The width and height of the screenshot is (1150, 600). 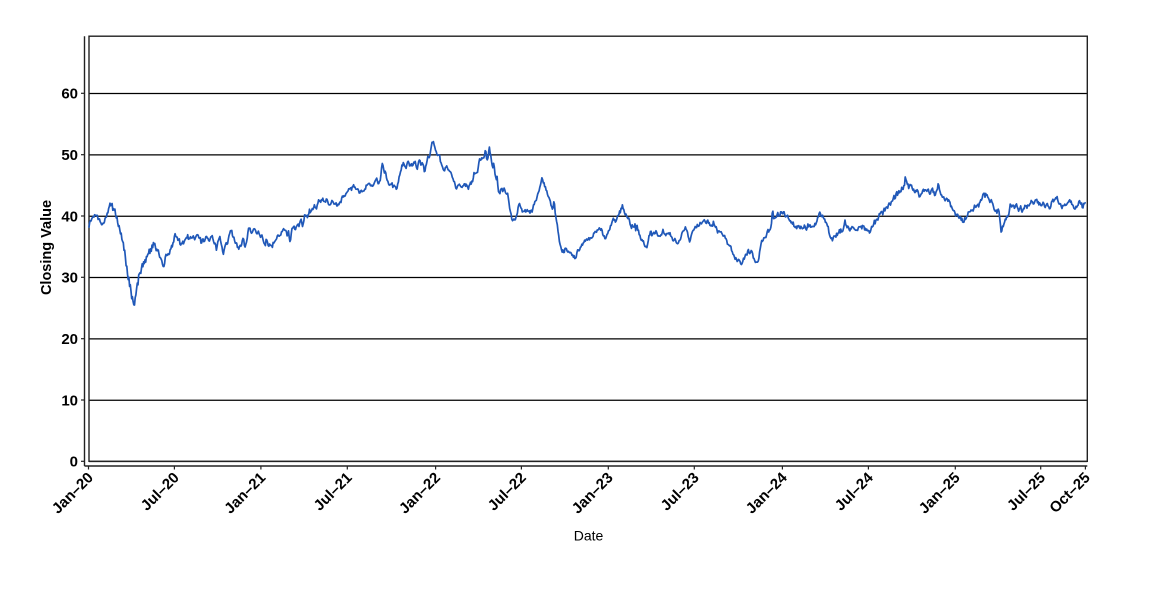 What do you see at coordinates (69, 400) in the screenshot?
I see `svg-text: 10` at bounding box center [69, 400].